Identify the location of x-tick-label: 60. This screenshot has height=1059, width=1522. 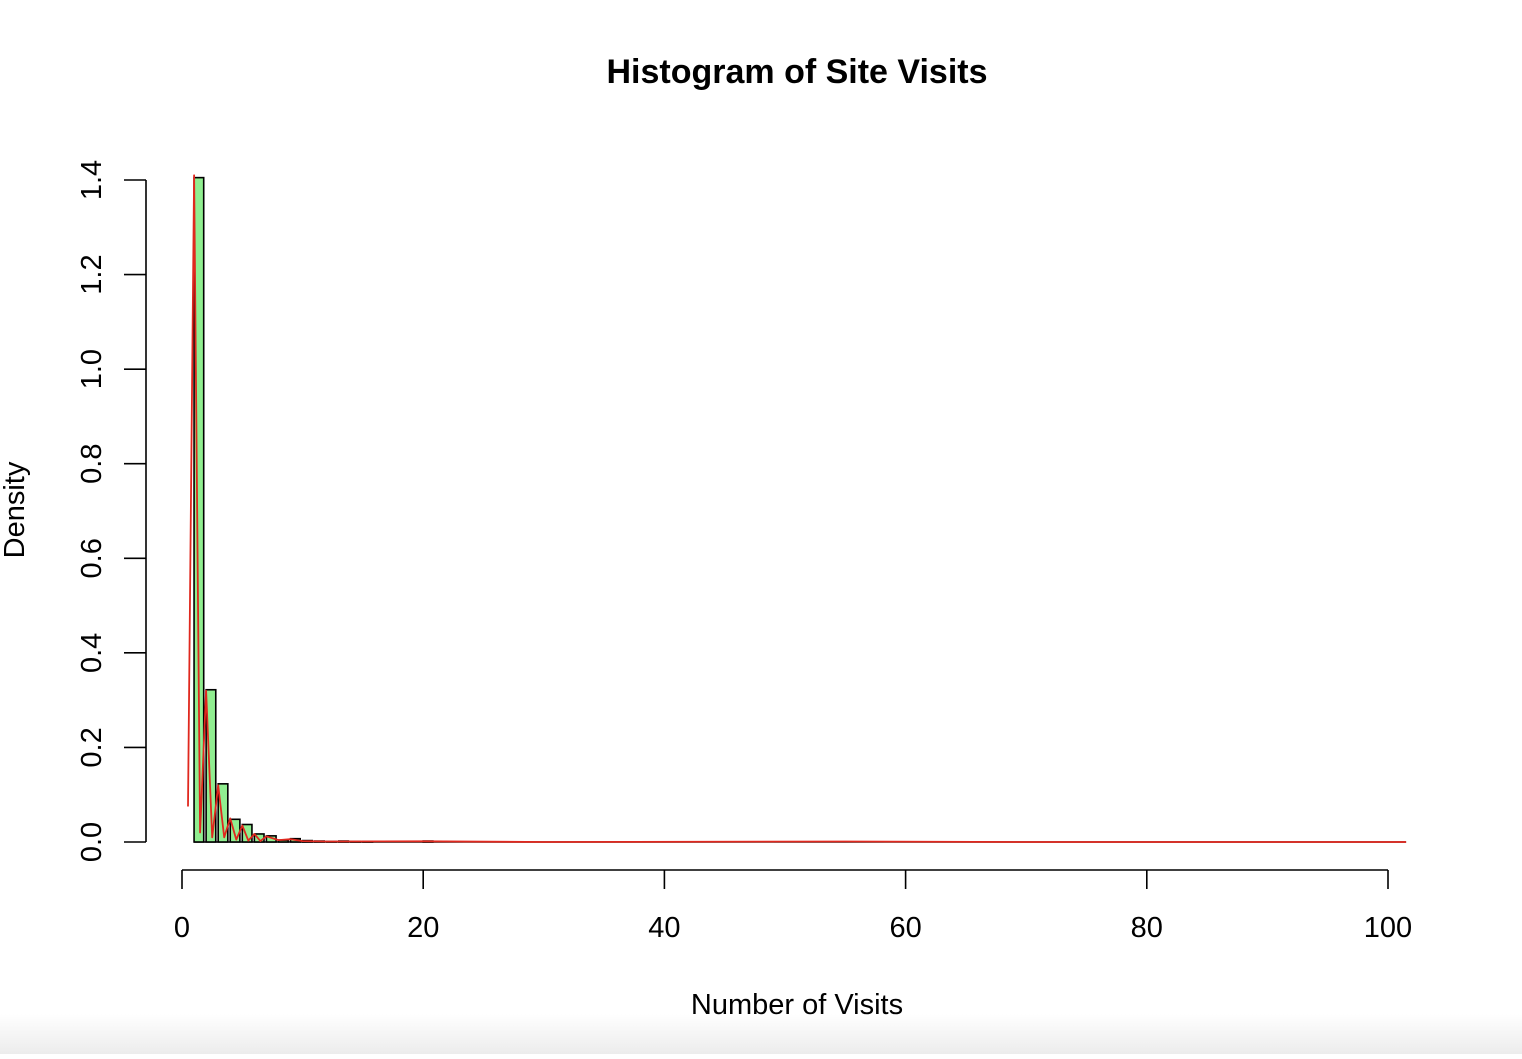
(905, 928).